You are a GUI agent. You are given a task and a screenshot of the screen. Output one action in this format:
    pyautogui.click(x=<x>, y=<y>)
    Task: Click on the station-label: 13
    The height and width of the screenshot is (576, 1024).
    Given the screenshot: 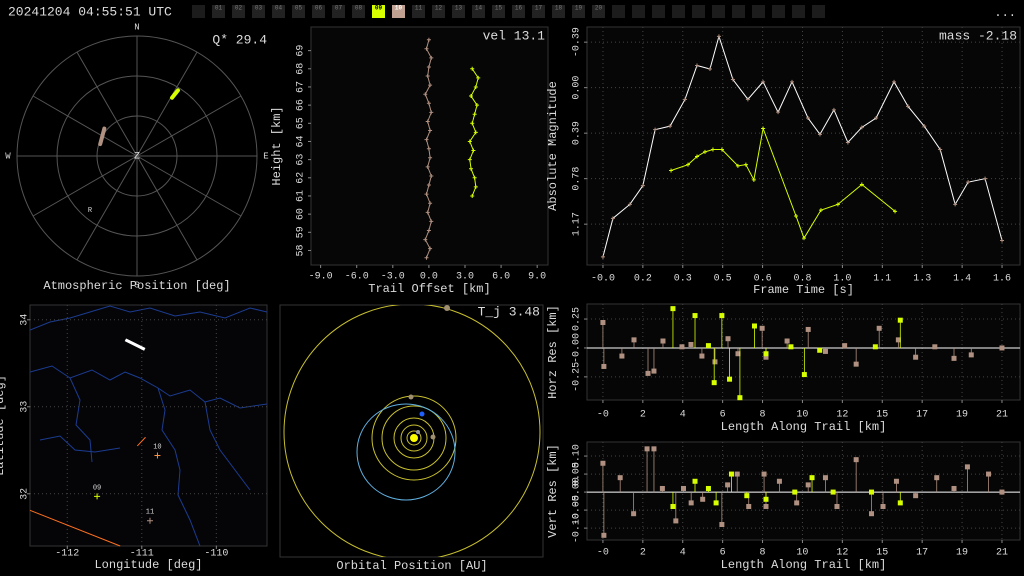 What is the action you would take?
    pyautogui.click(x=459, y=8)
    